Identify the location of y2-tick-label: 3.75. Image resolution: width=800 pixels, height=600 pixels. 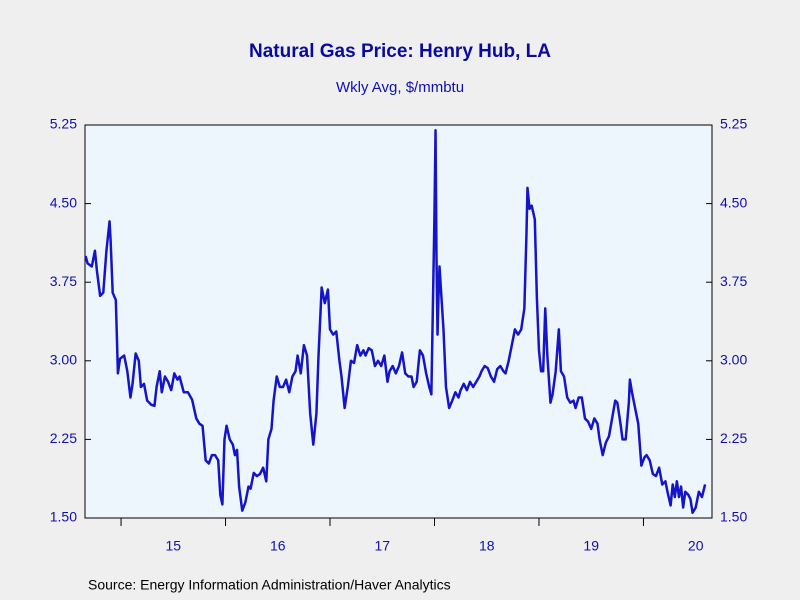
(733, 281).